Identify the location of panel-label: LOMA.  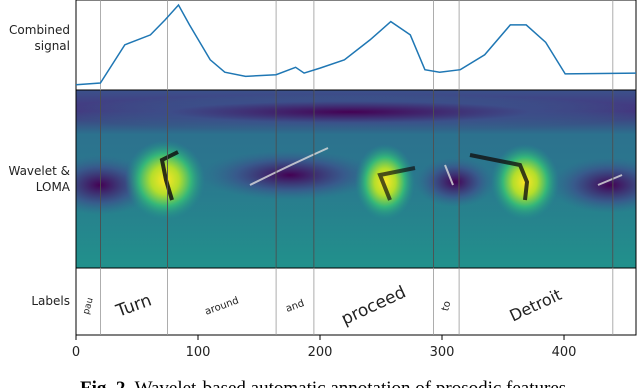
(53, 187).